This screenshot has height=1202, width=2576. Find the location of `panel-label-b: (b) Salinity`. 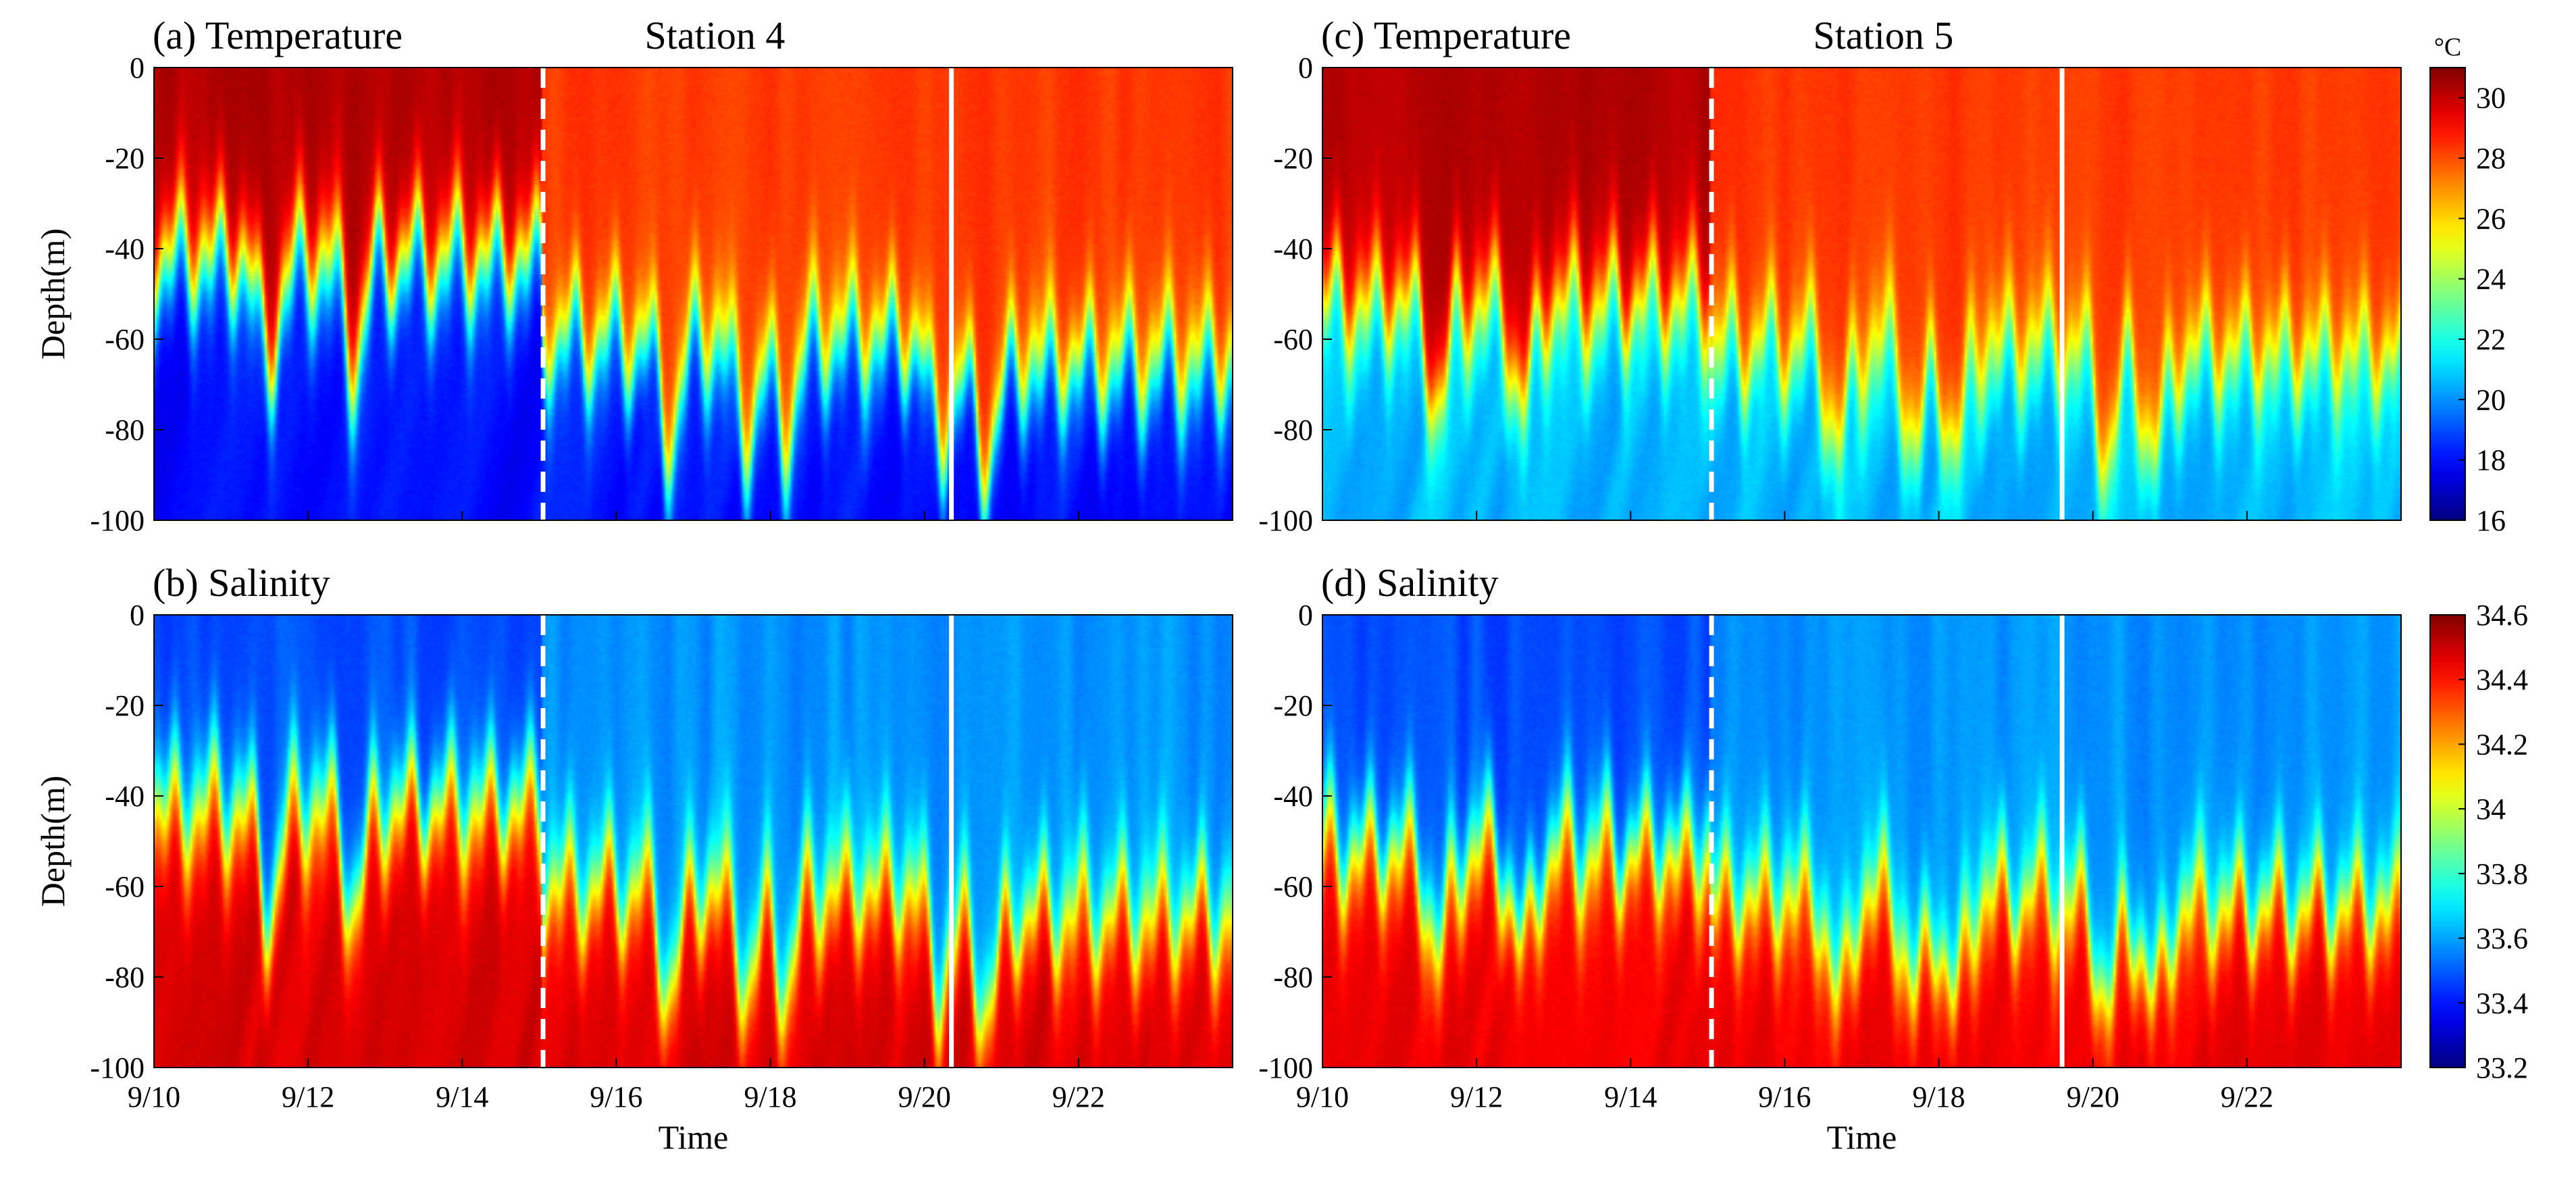

panel-label-b: (b) Salinity is located at coordinates (241, 583).